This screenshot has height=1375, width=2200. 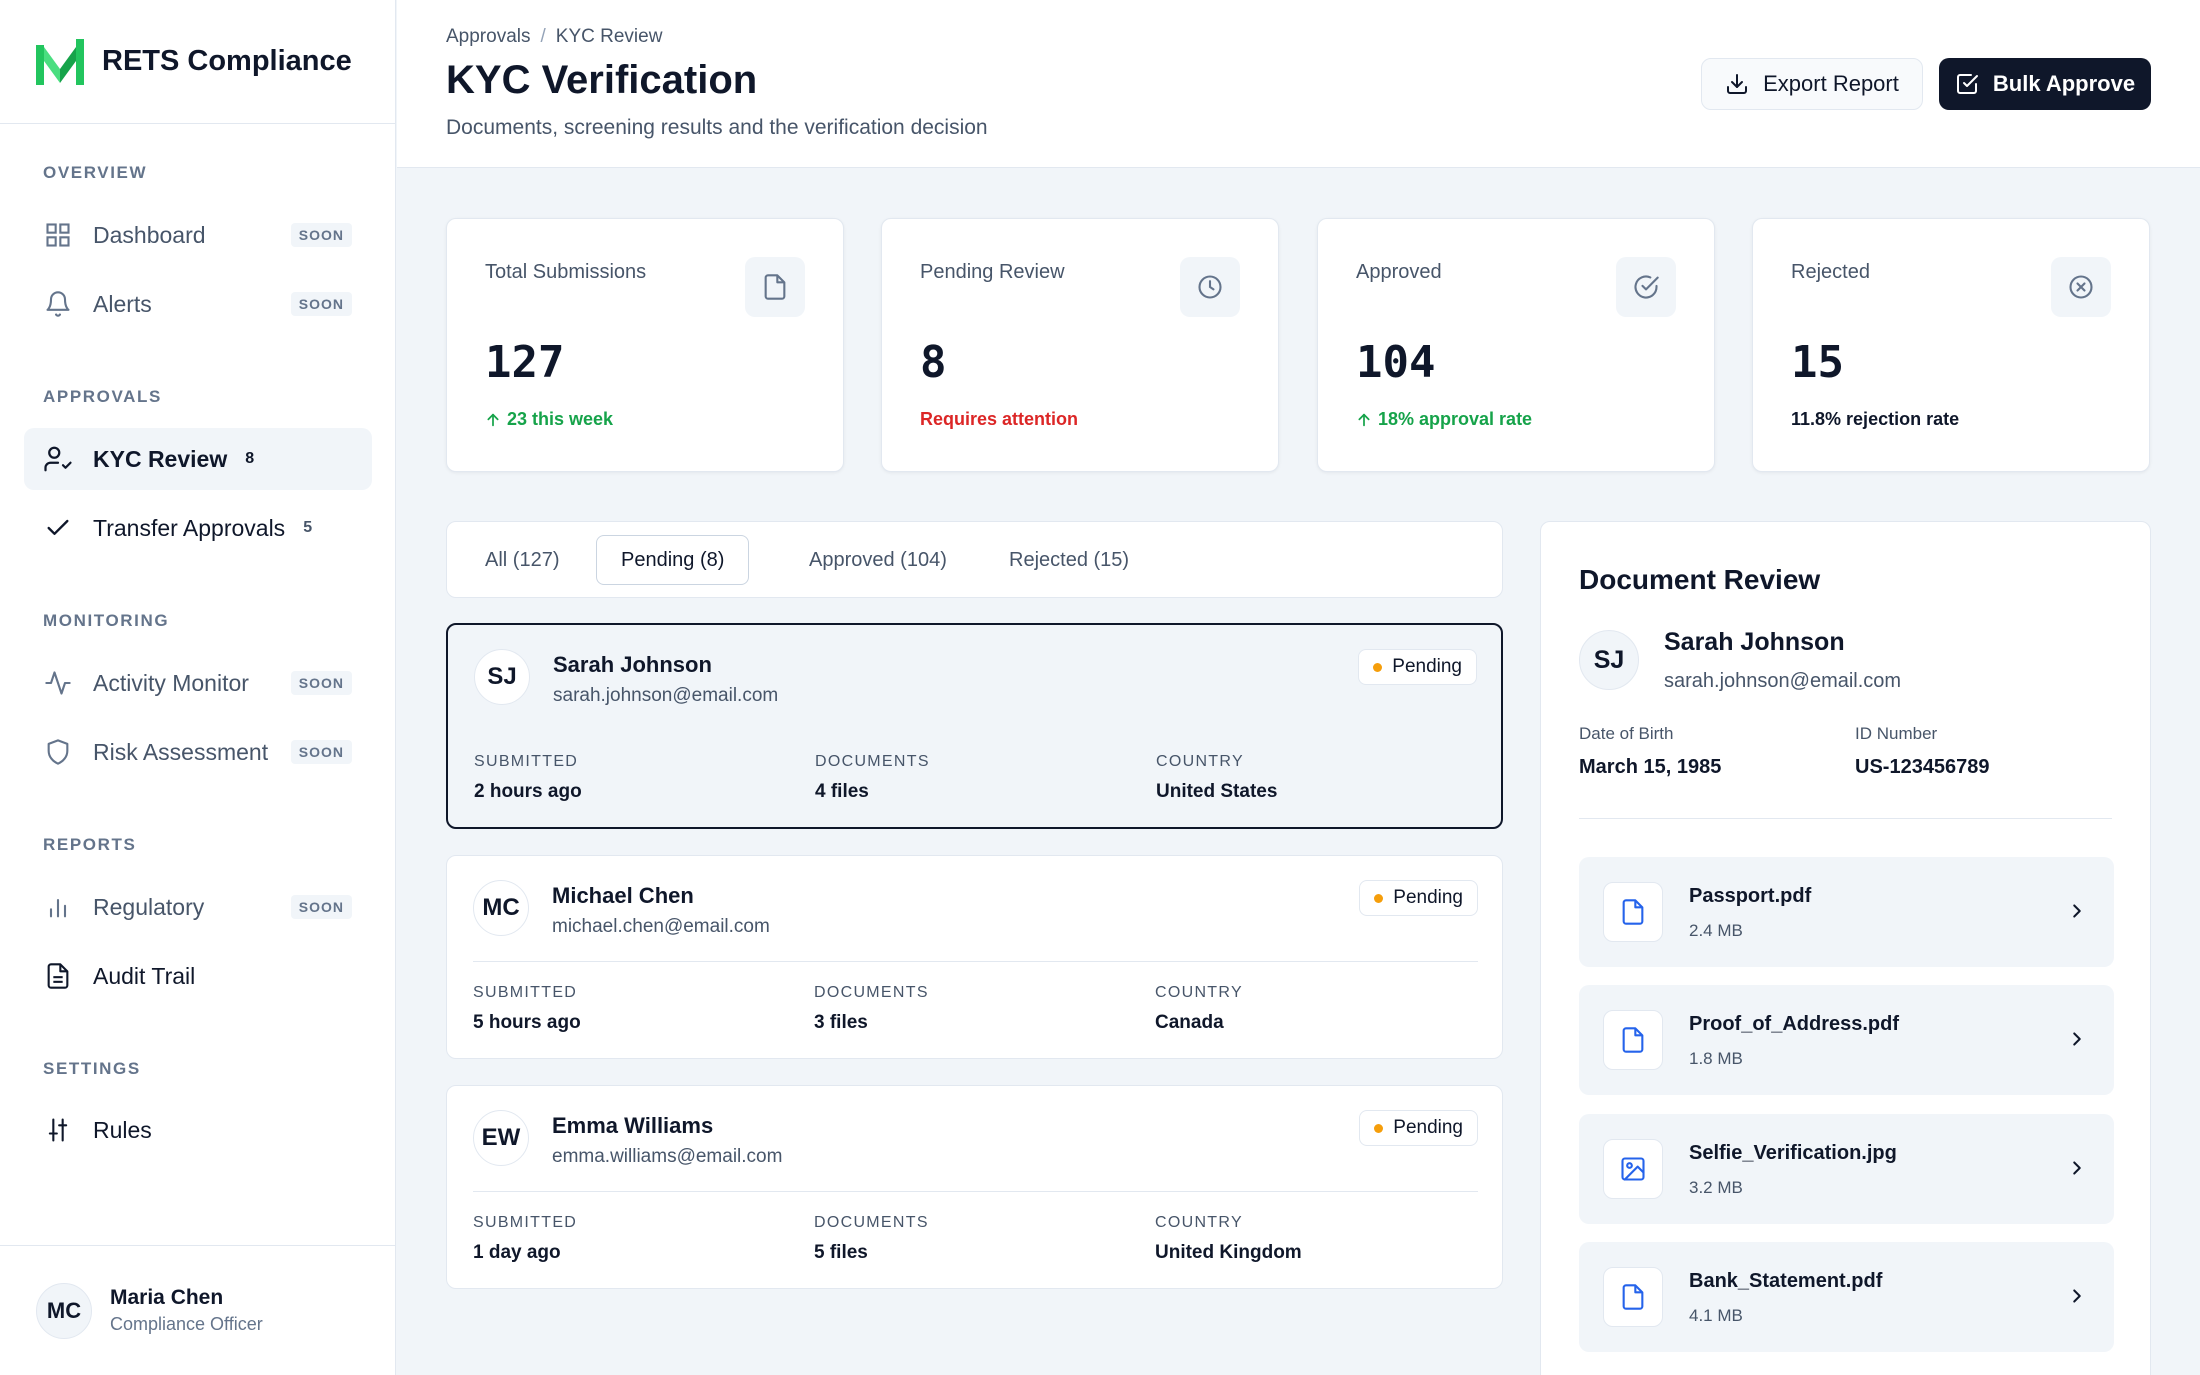 I want to click on panel-divider, so click(x=1845, y=818).